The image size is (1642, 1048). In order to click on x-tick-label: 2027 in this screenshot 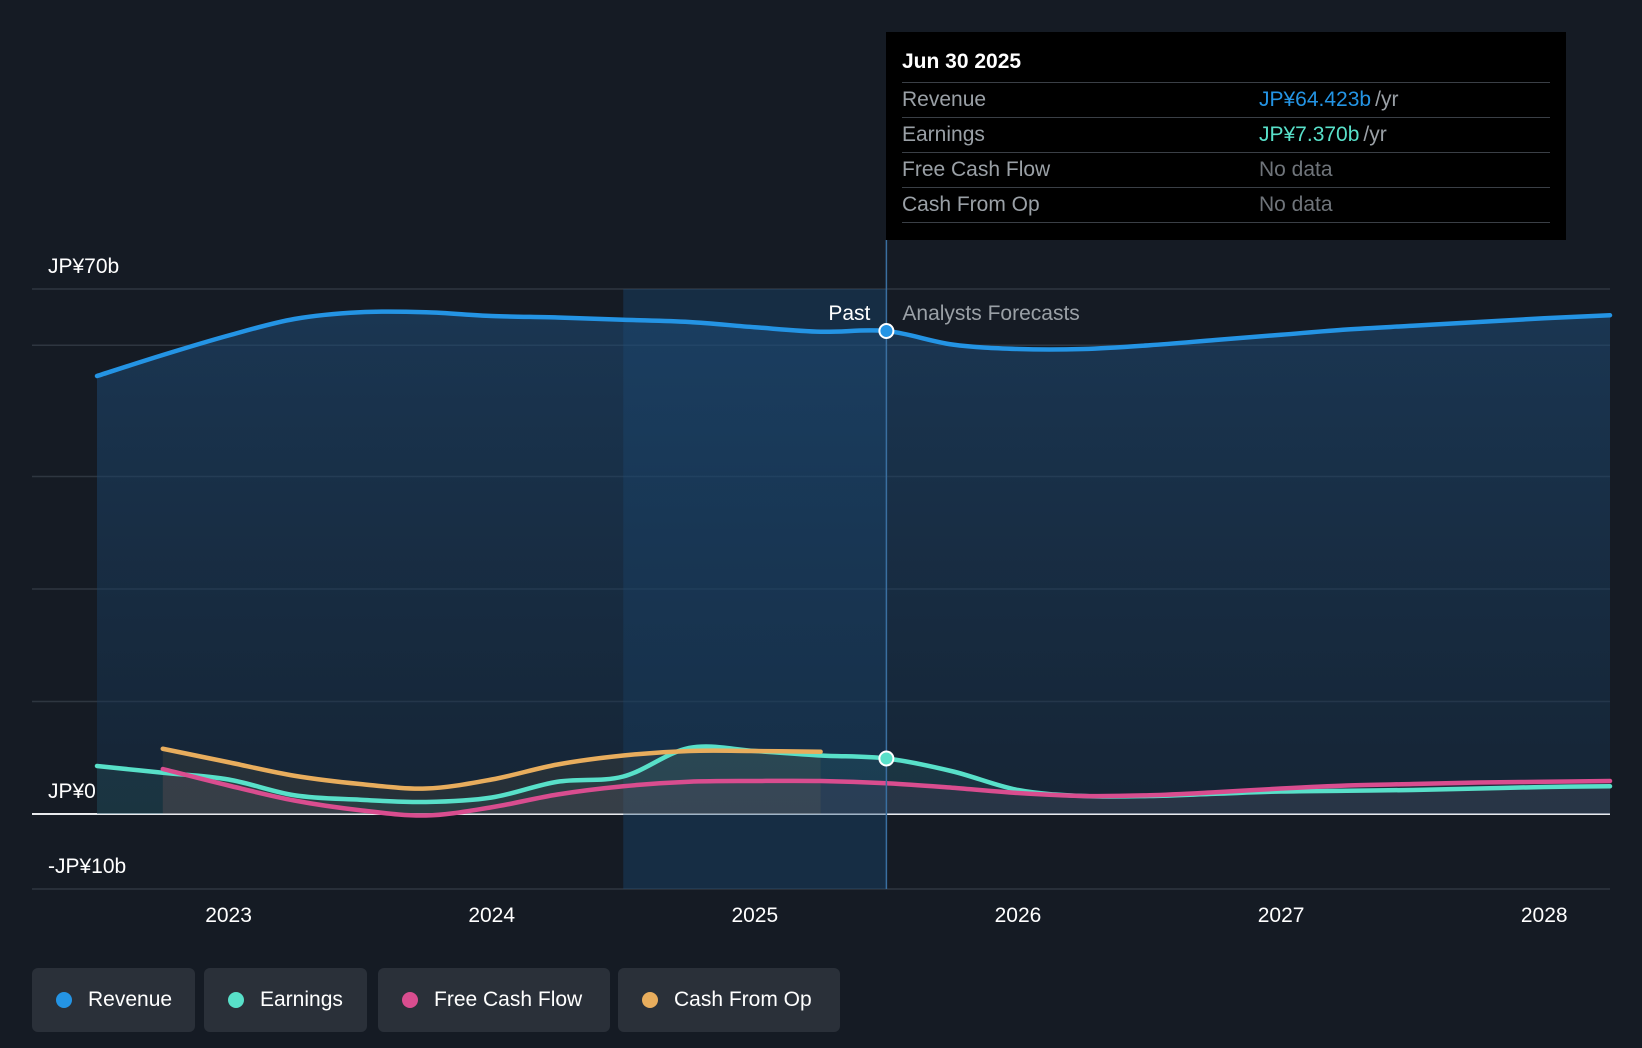, I will do `click(1281, 915)`.